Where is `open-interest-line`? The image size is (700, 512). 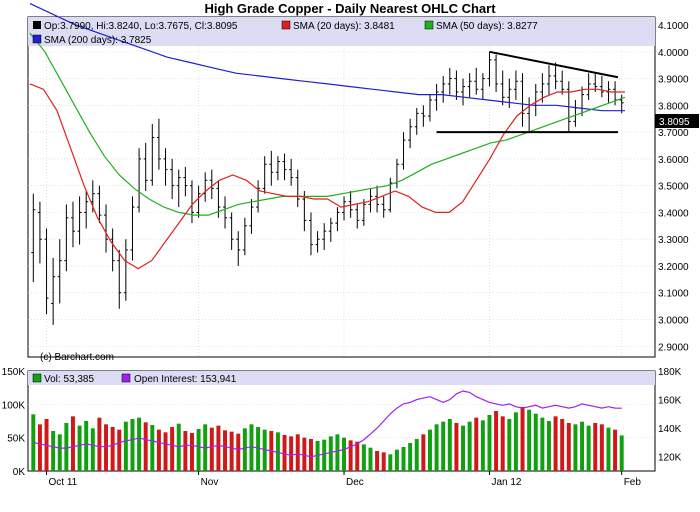
open-interest-line is located at coordinates (327, 424).